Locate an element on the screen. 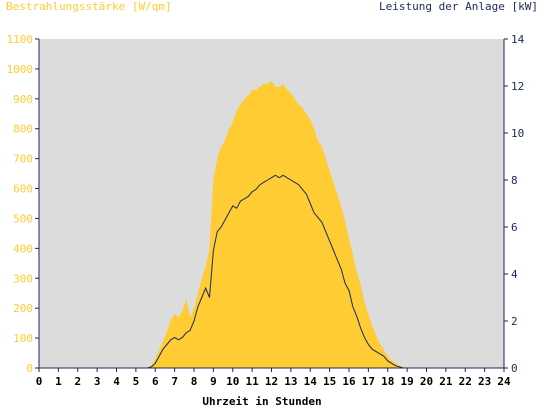 This screenshot has width=544, height=408. x-tick-label: 7 is located at coordinates (174, 381).